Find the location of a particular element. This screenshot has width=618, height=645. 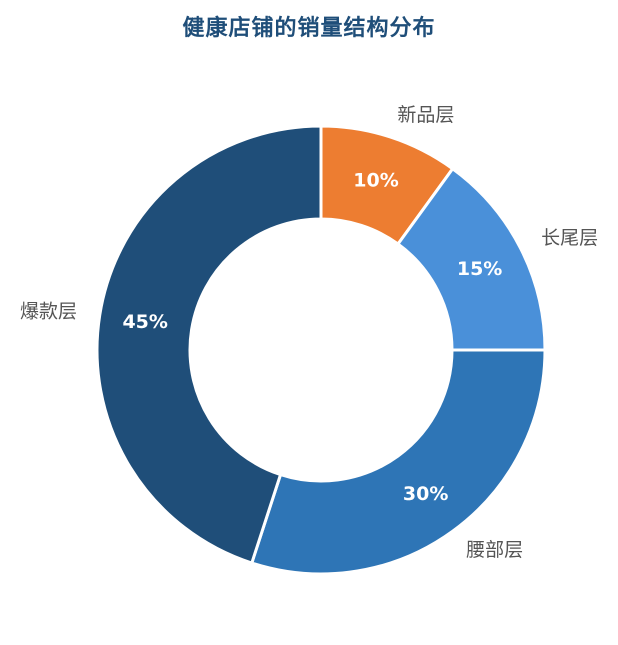

category-label-4: 爆款层 is located at coordinates (48, 311).